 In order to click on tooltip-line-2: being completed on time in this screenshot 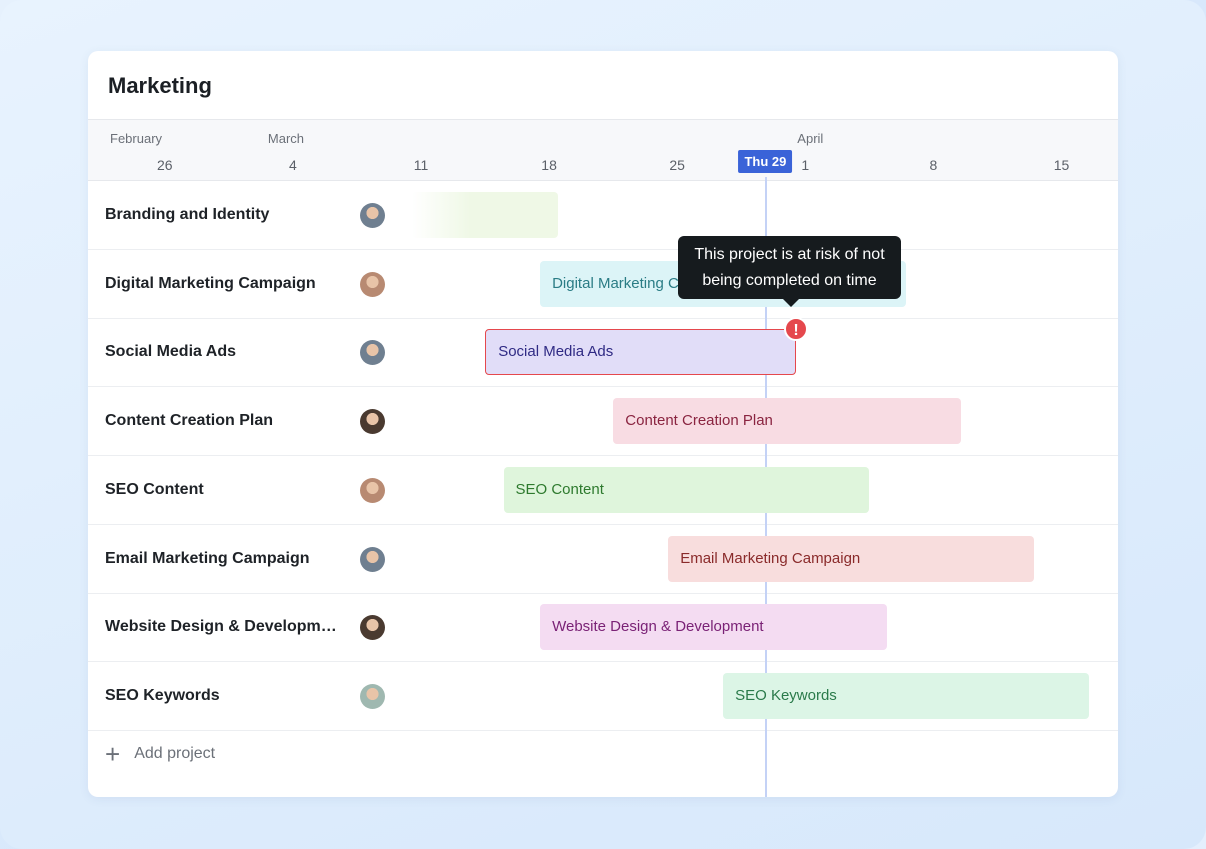, I will do `click(789, 280)`.